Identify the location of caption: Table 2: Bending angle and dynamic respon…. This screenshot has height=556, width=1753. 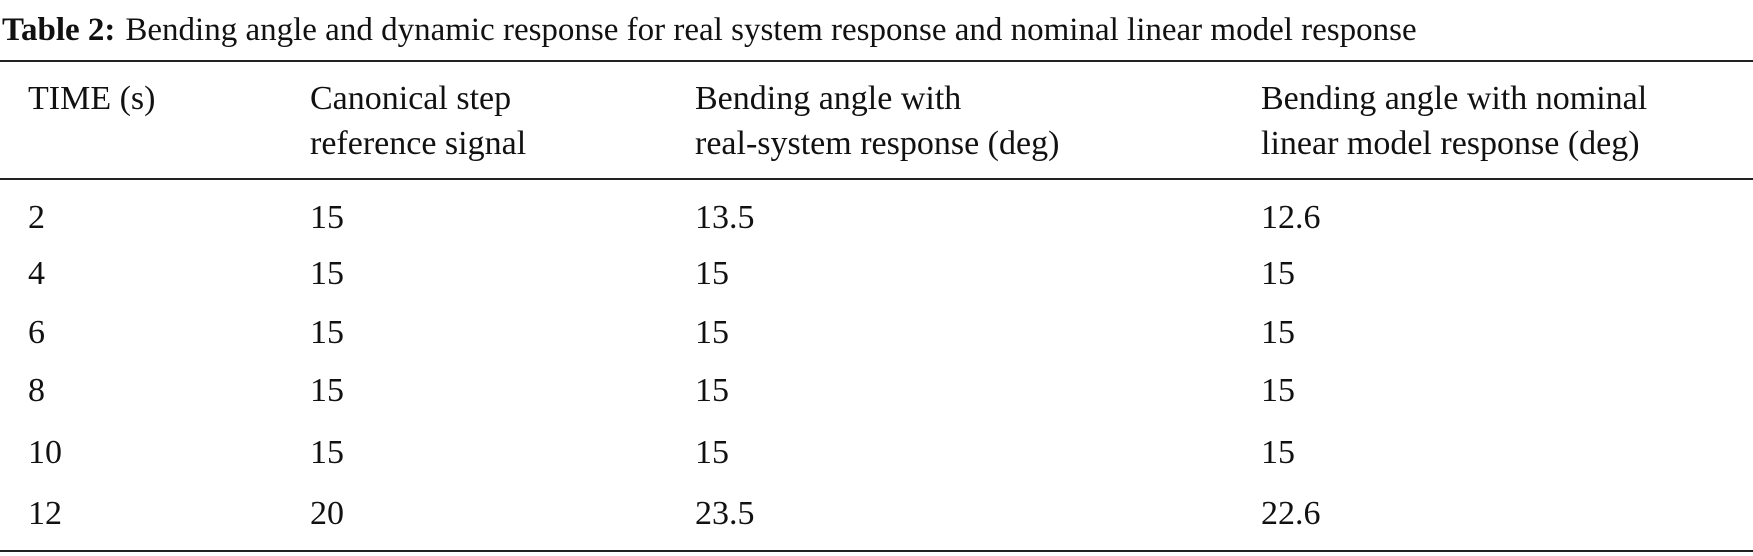
(709, 30).